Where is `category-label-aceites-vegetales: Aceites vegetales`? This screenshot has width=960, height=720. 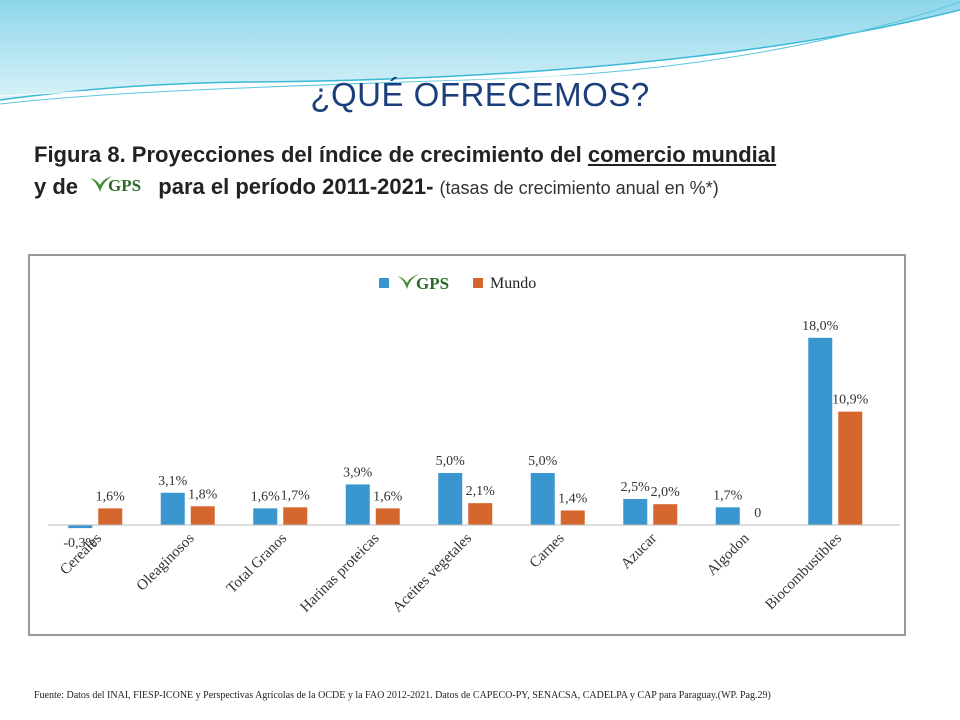 category-label-aceites-vegetales: Aceites vegetales is located at coordinates (432, 572).